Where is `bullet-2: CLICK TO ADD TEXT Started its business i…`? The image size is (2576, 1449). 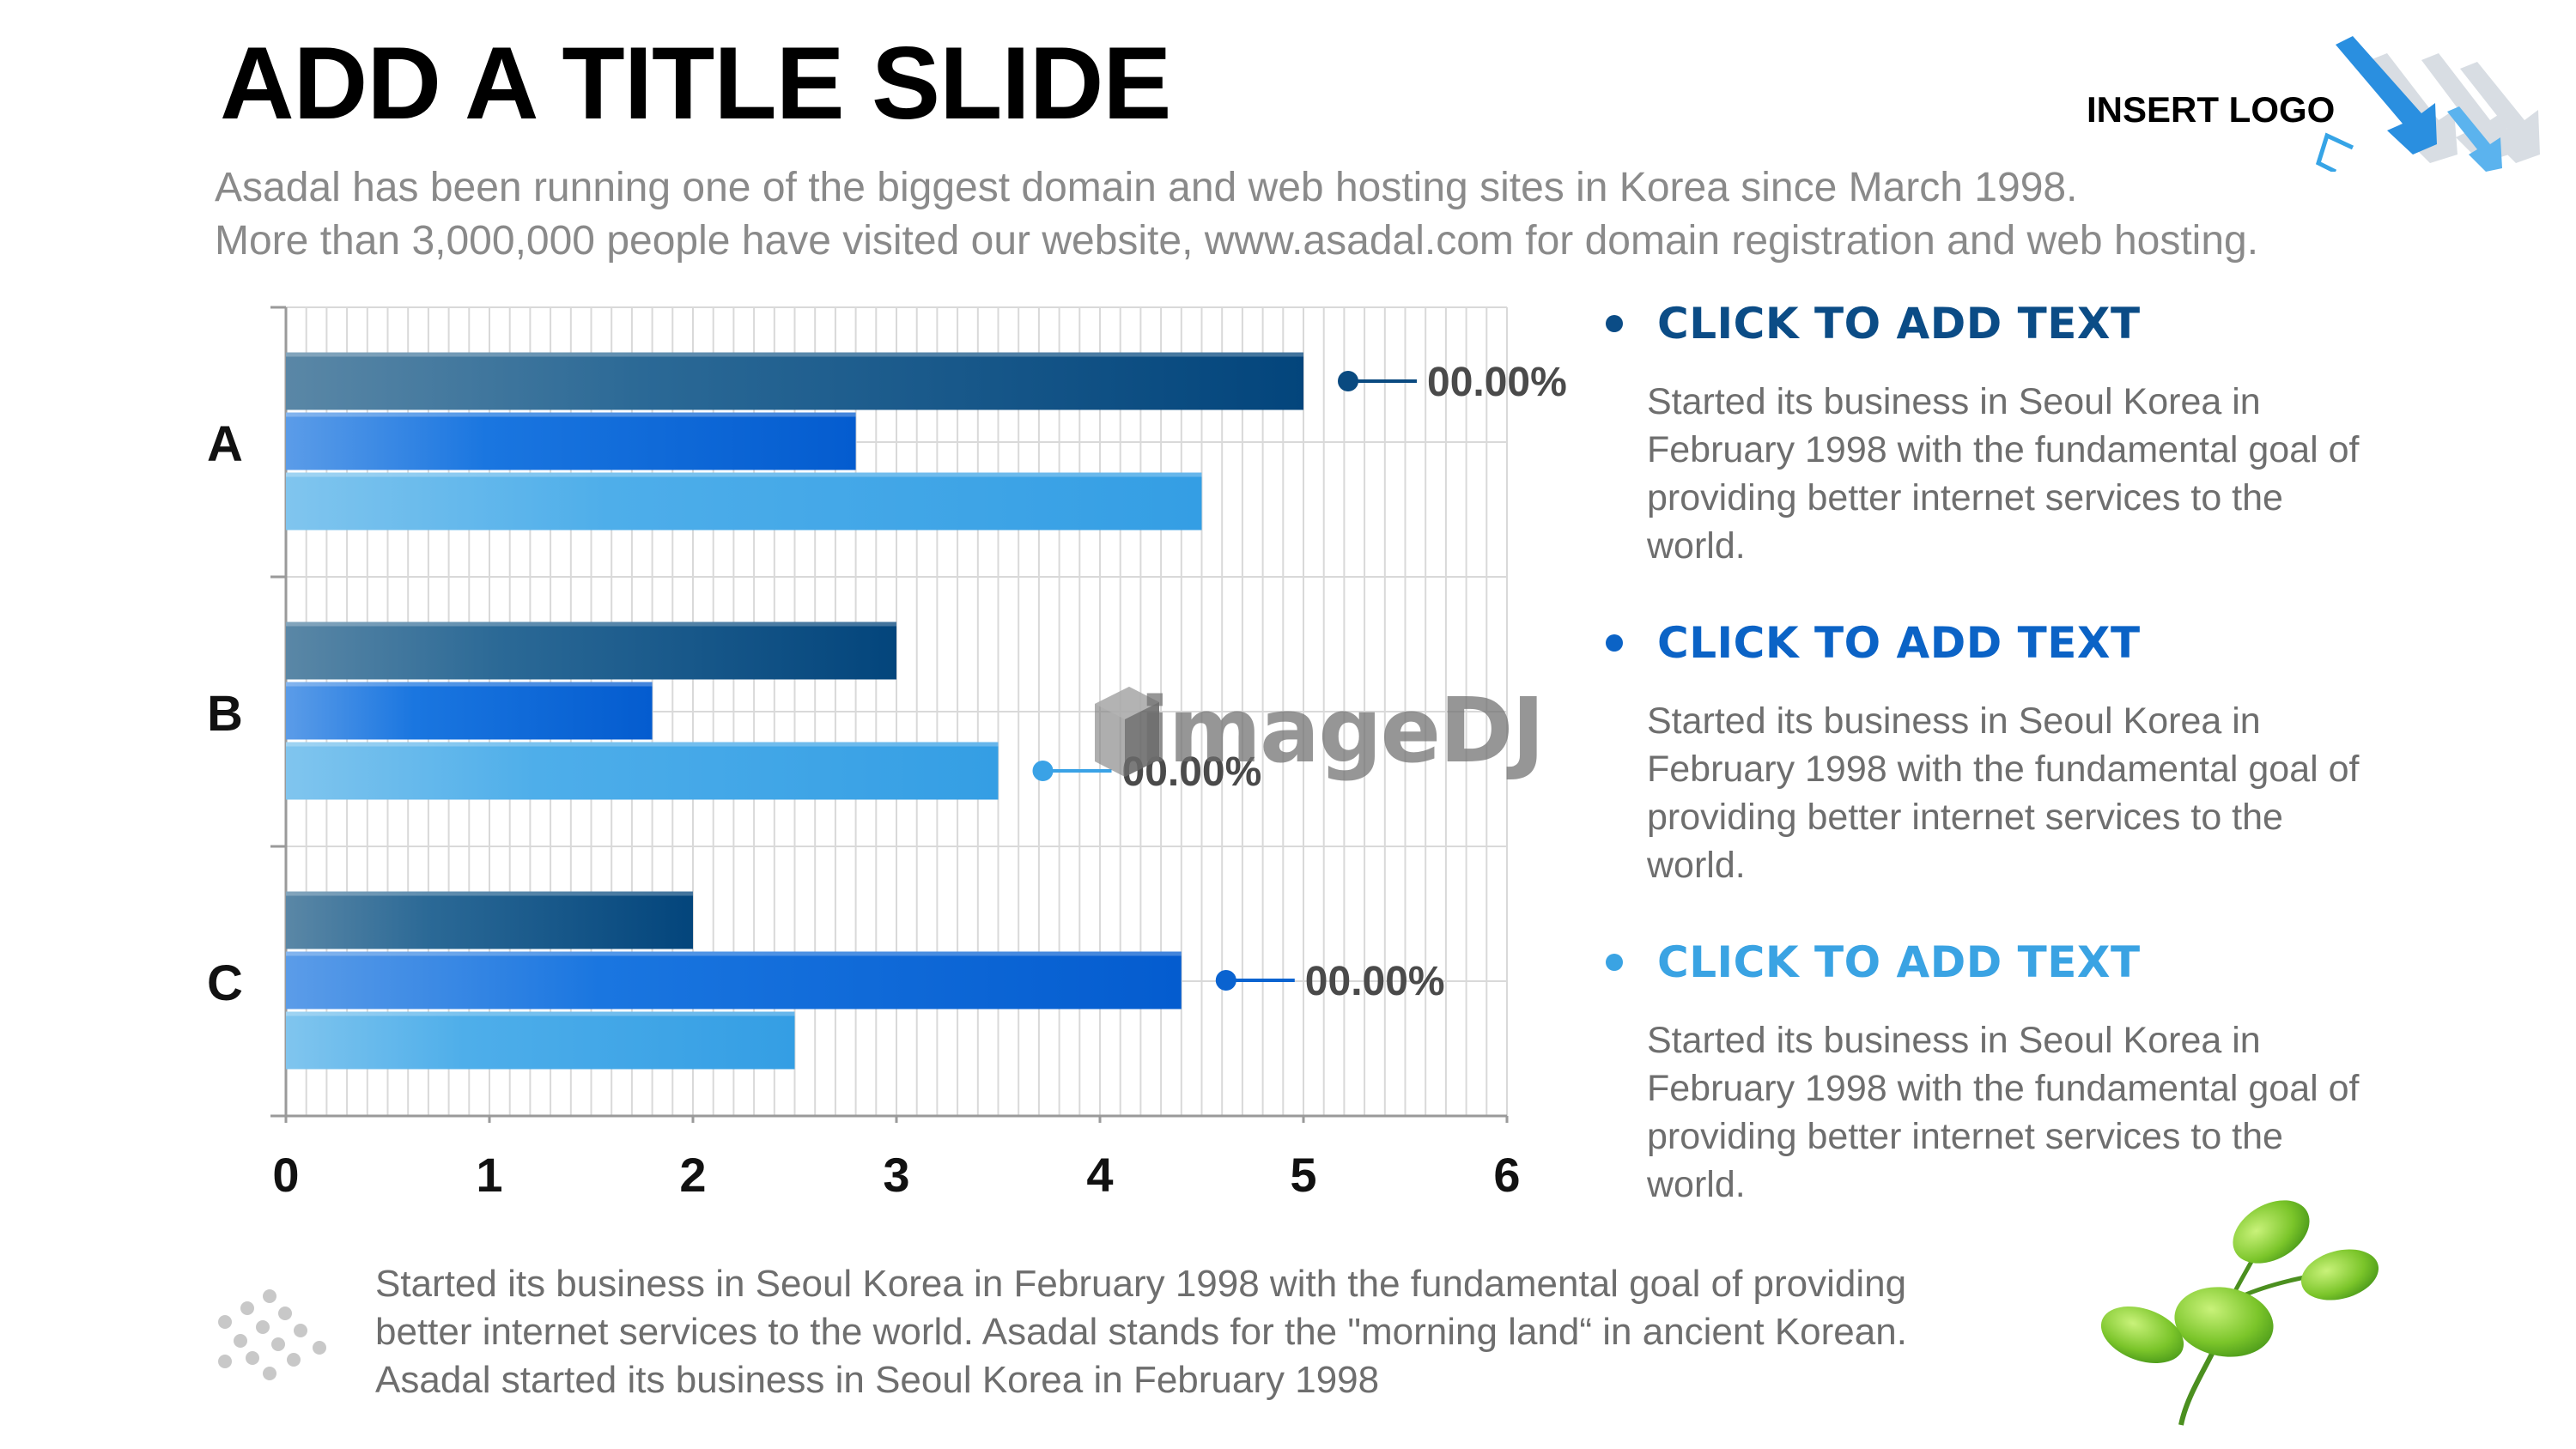
bullet-2: CLICK TO ADD TEXT Started its business i… is located at coordinates (2035, 753).